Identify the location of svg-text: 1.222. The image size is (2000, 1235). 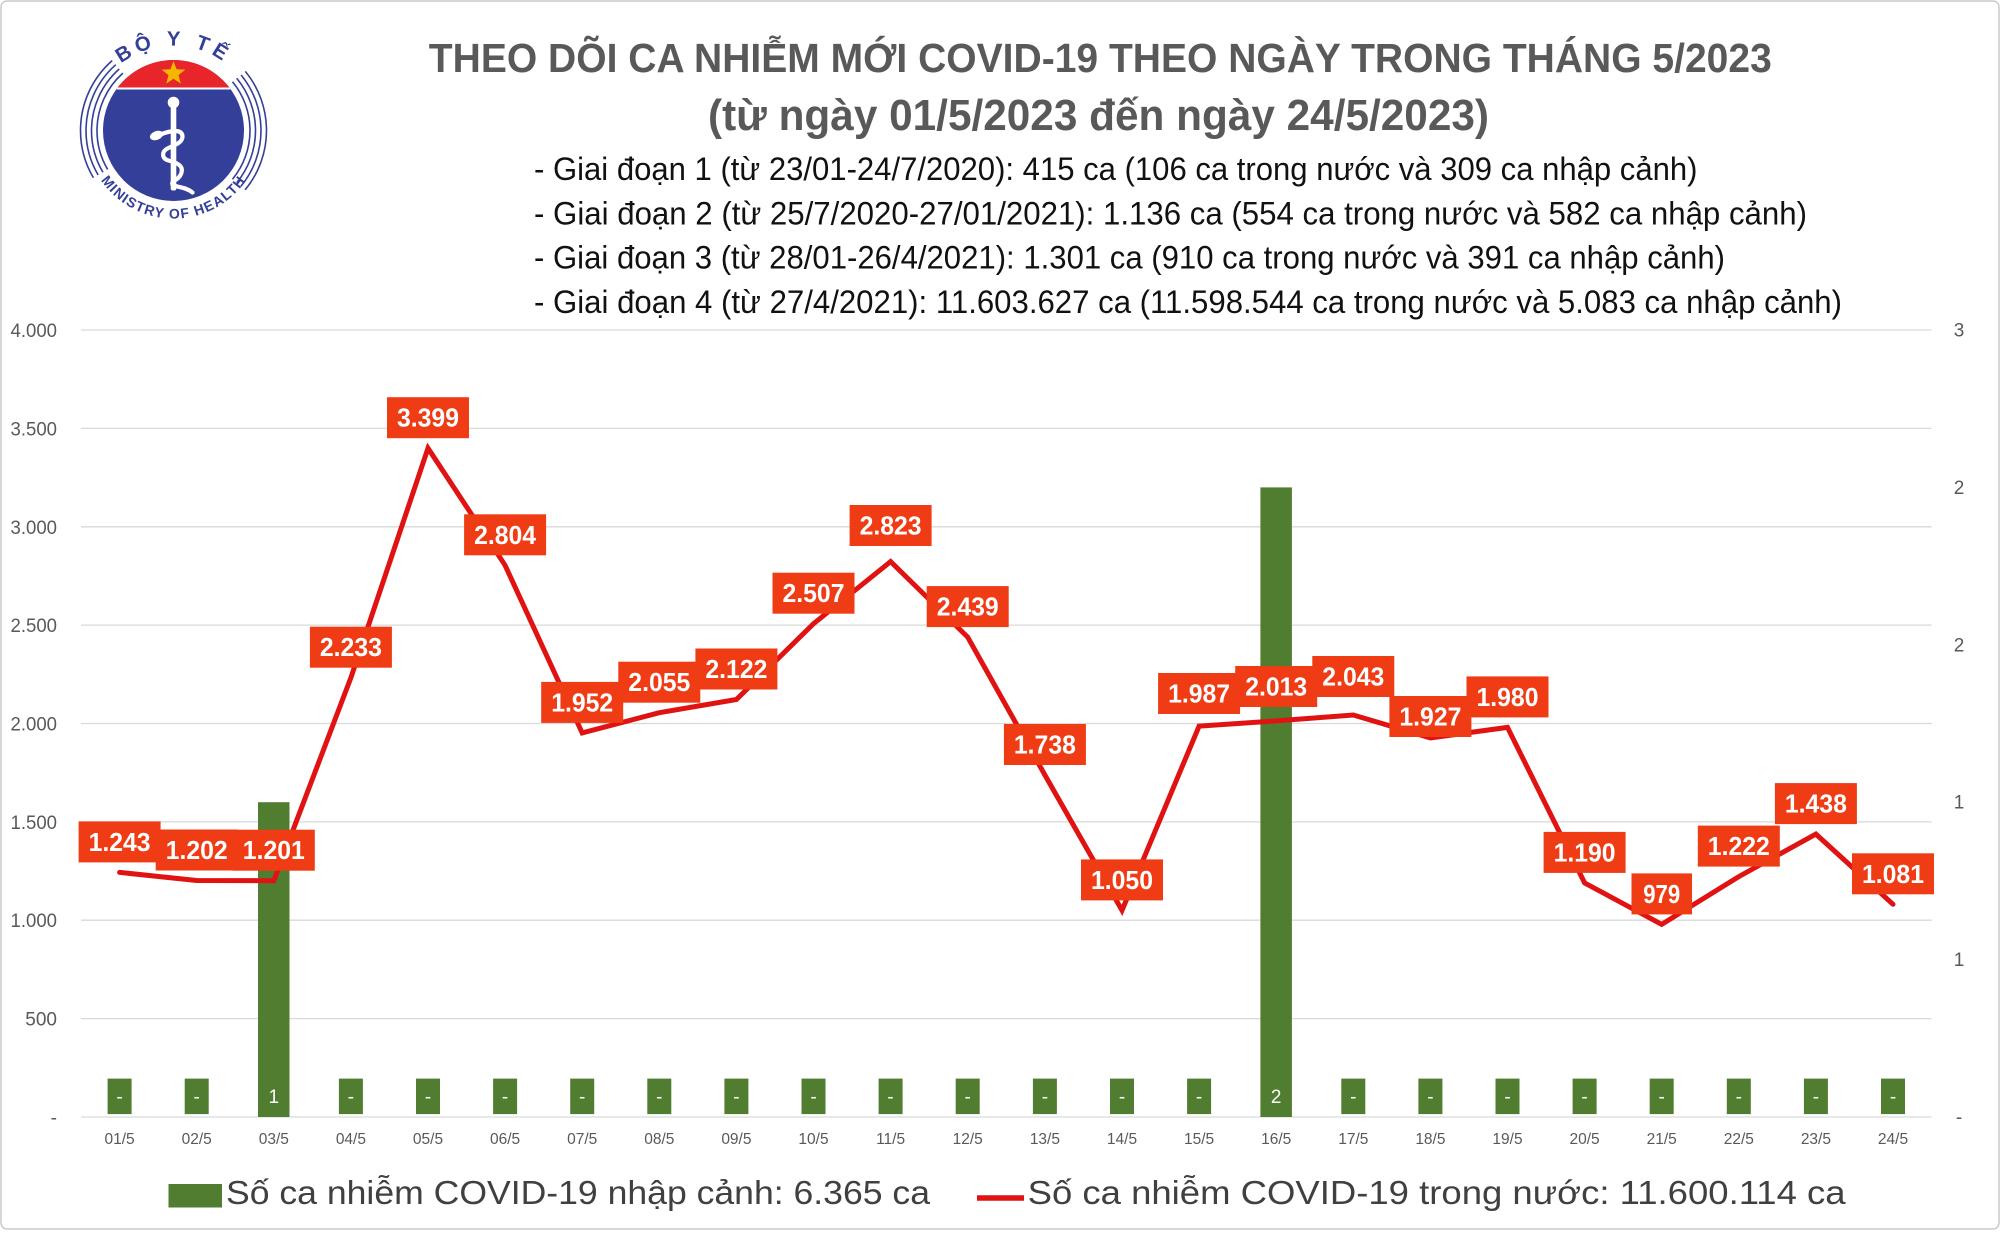
(1739, 846).